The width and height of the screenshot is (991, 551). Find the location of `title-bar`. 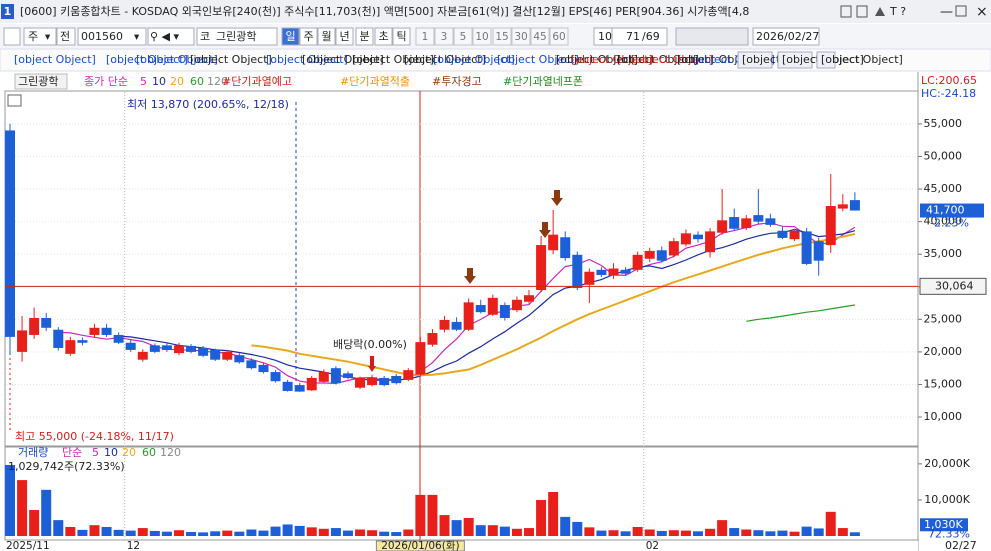

title-bar is located at coordinates (495, 11).